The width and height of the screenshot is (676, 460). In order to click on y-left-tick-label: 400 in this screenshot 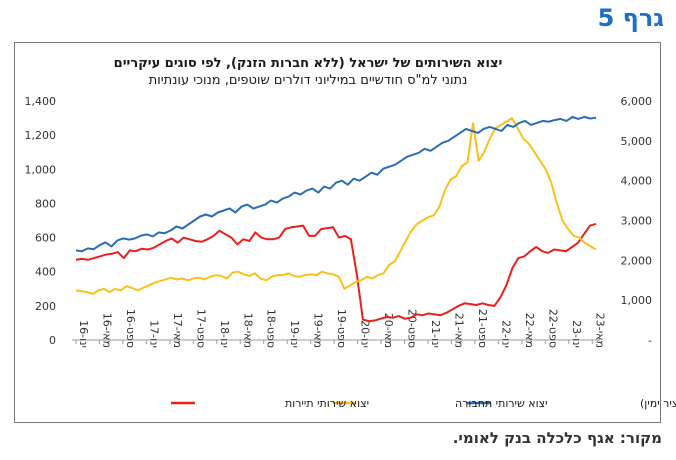, I will do `click(45, 272)`.